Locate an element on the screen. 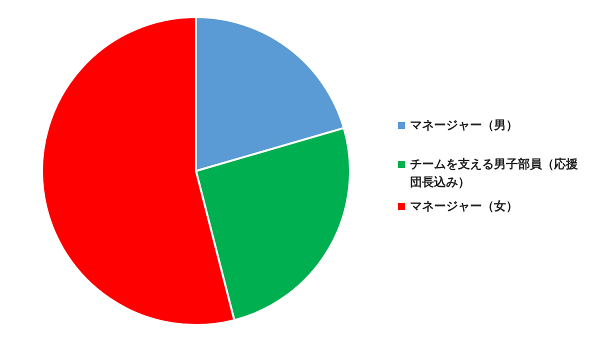 This screenshot has height=344, width=600. legend-label: マネージャー（女） is located at coordinates (464, 206).